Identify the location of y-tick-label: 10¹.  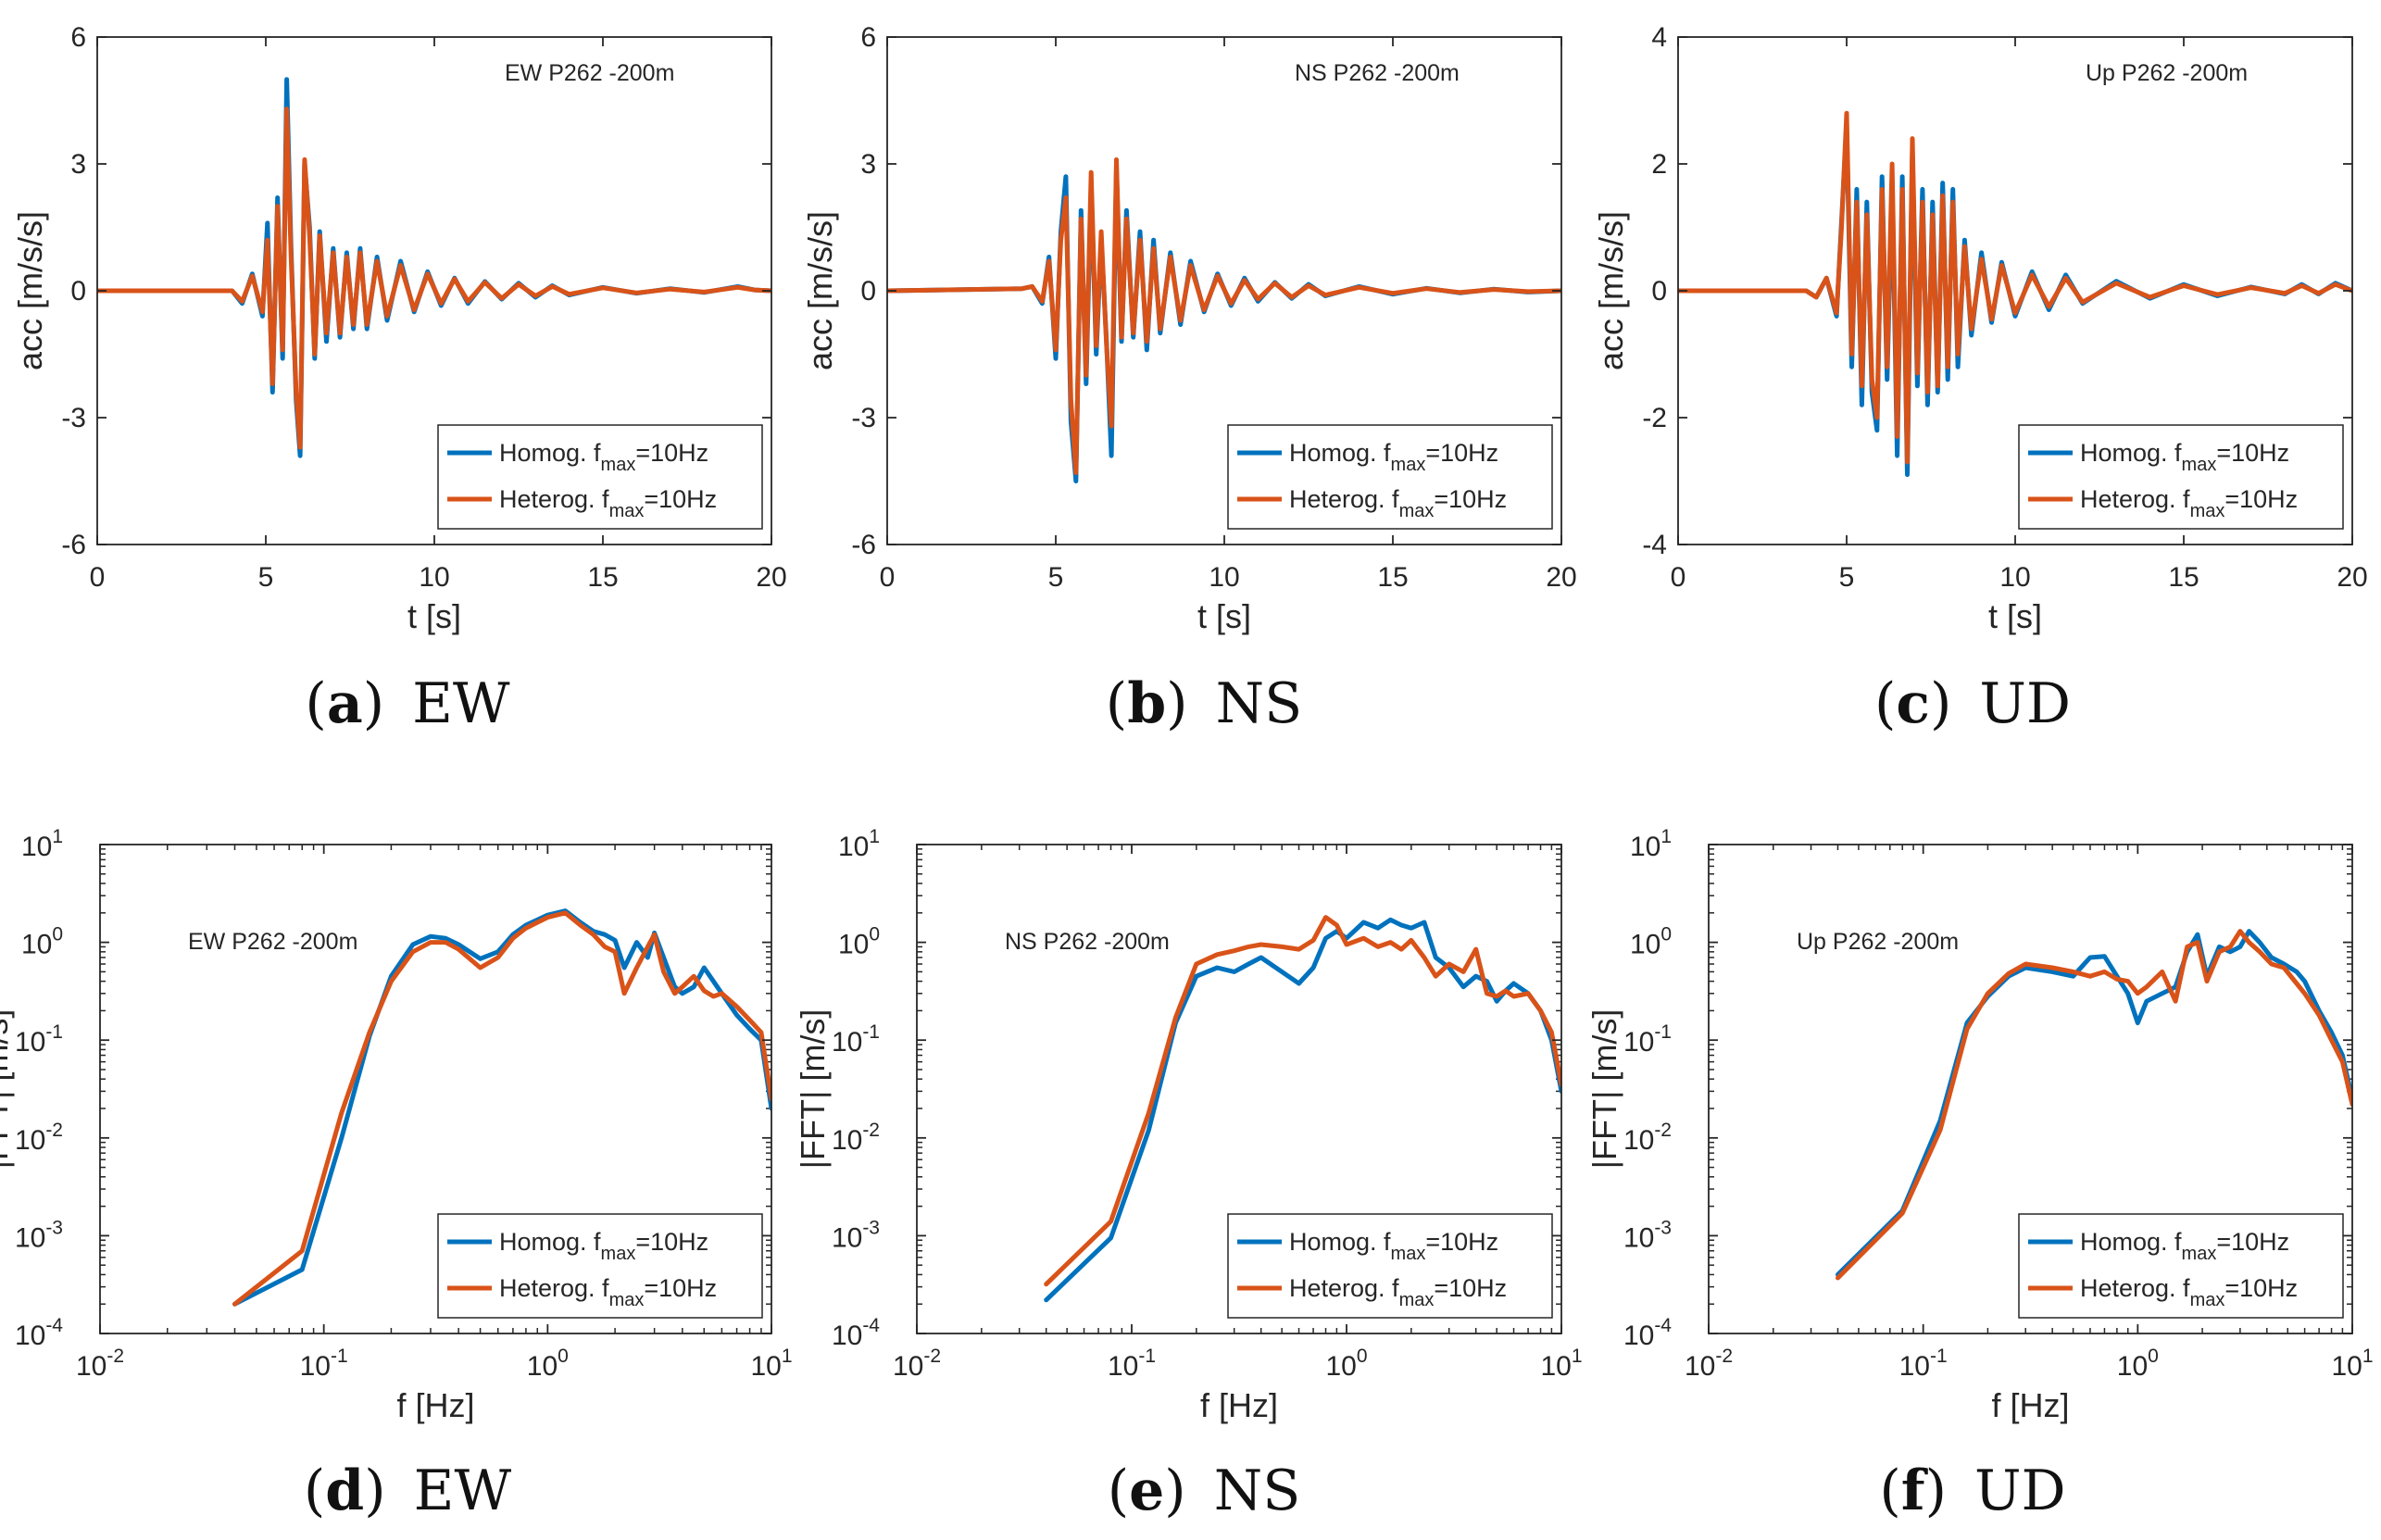
(1651, 844).